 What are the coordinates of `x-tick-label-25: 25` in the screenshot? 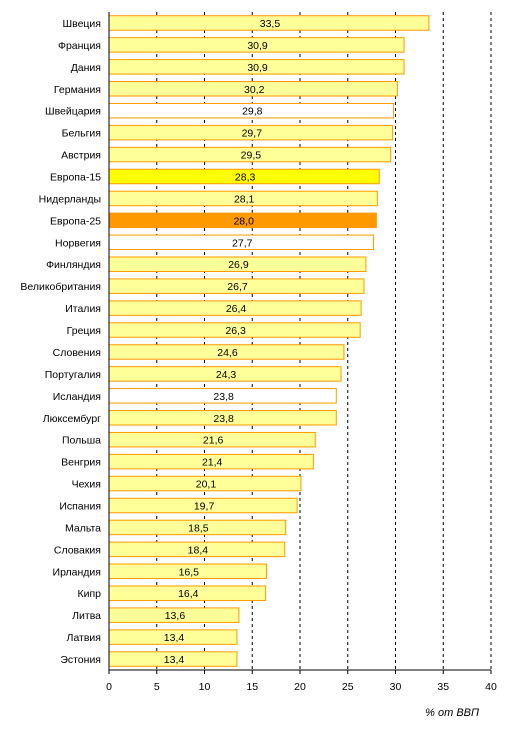 It's located at (348, 687).